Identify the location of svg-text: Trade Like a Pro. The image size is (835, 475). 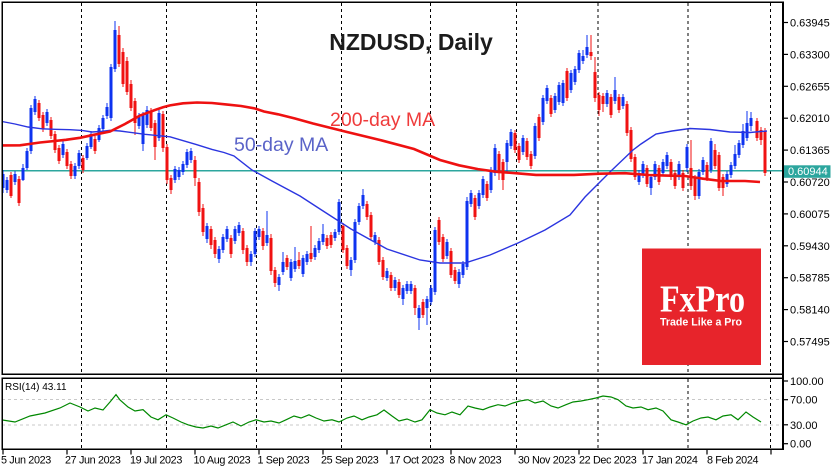
(701, 323).